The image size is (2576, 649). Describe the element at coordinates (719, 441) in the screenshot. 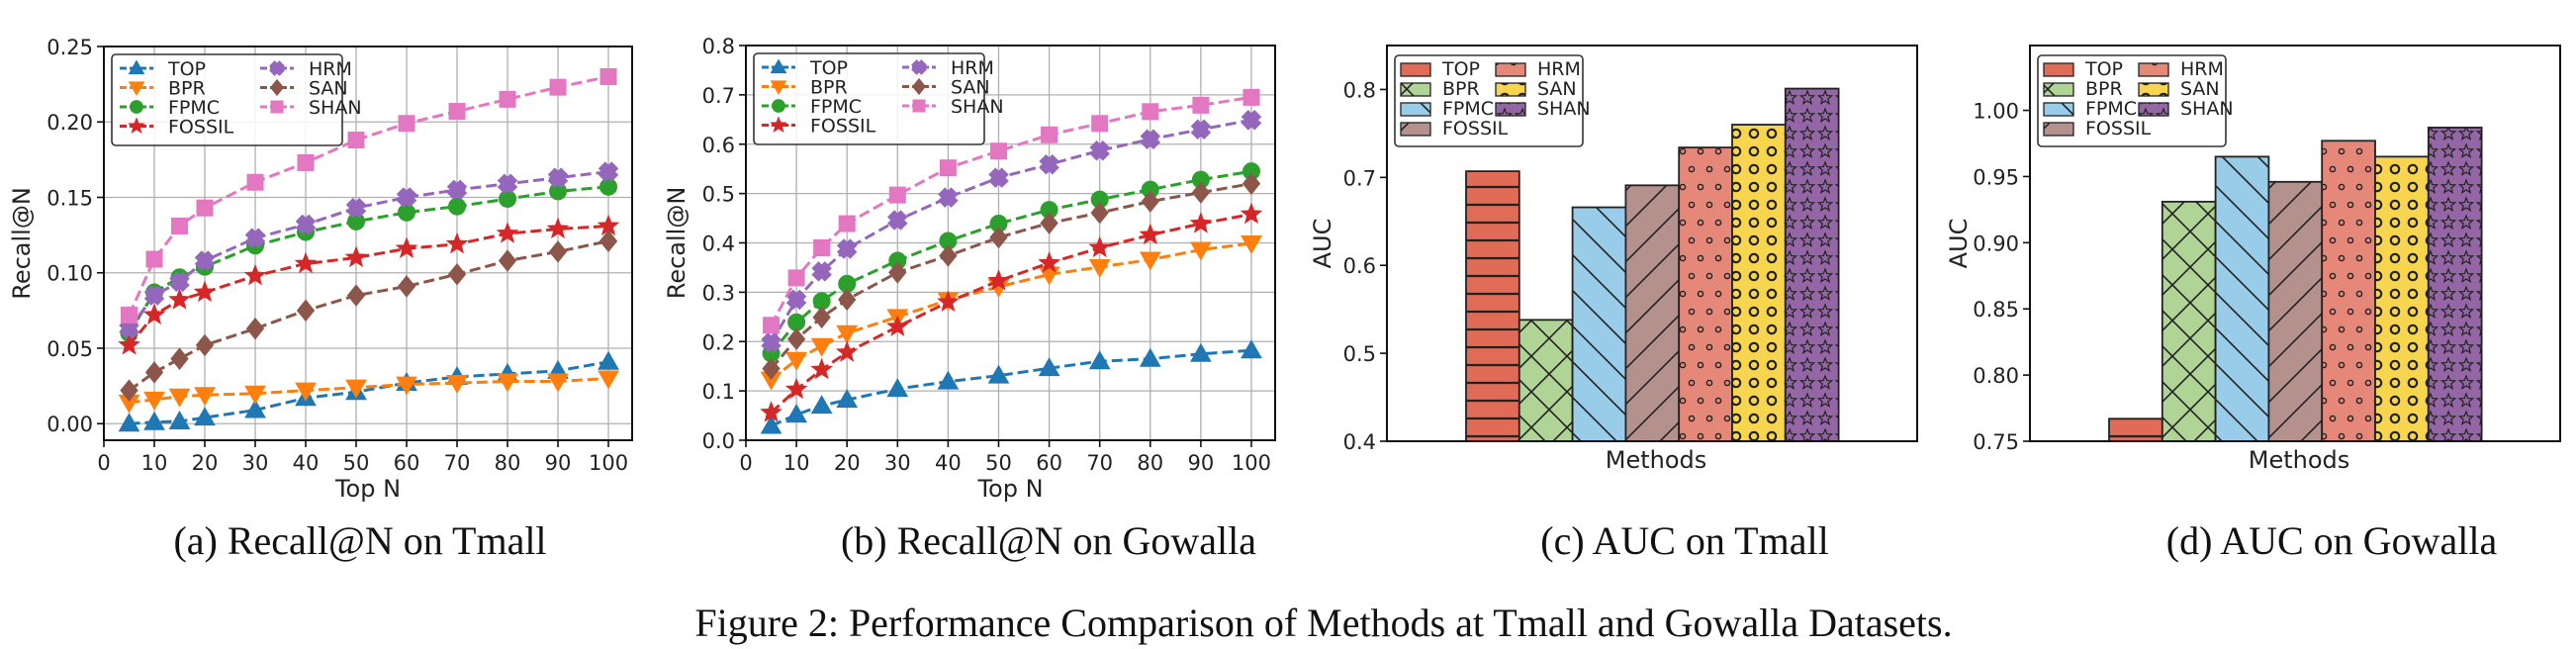

I see `y-tick-label: 0.0` at that location.